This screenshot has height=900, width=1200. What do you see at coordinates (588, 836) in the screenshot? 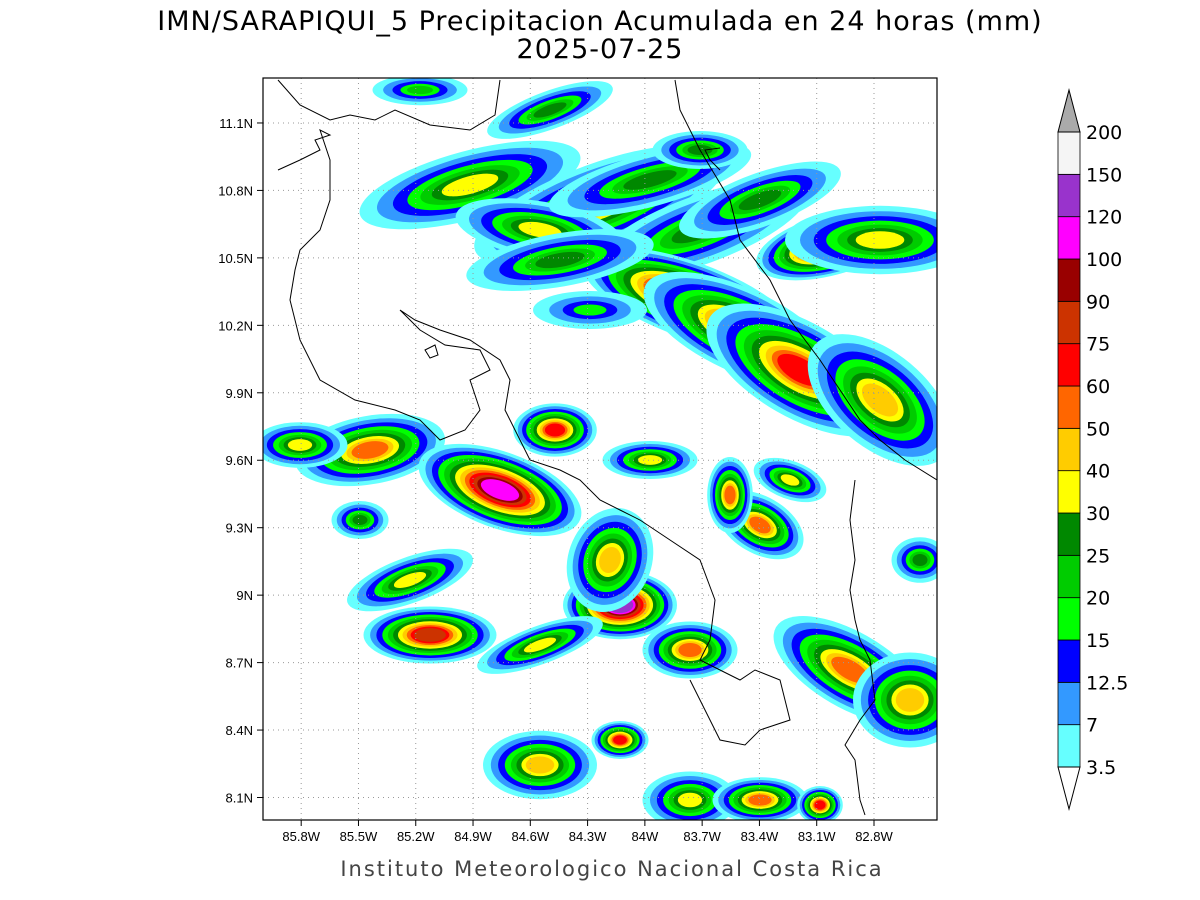
I see `lon-tick-label: 84.3W` at bounding box center [588, 836].